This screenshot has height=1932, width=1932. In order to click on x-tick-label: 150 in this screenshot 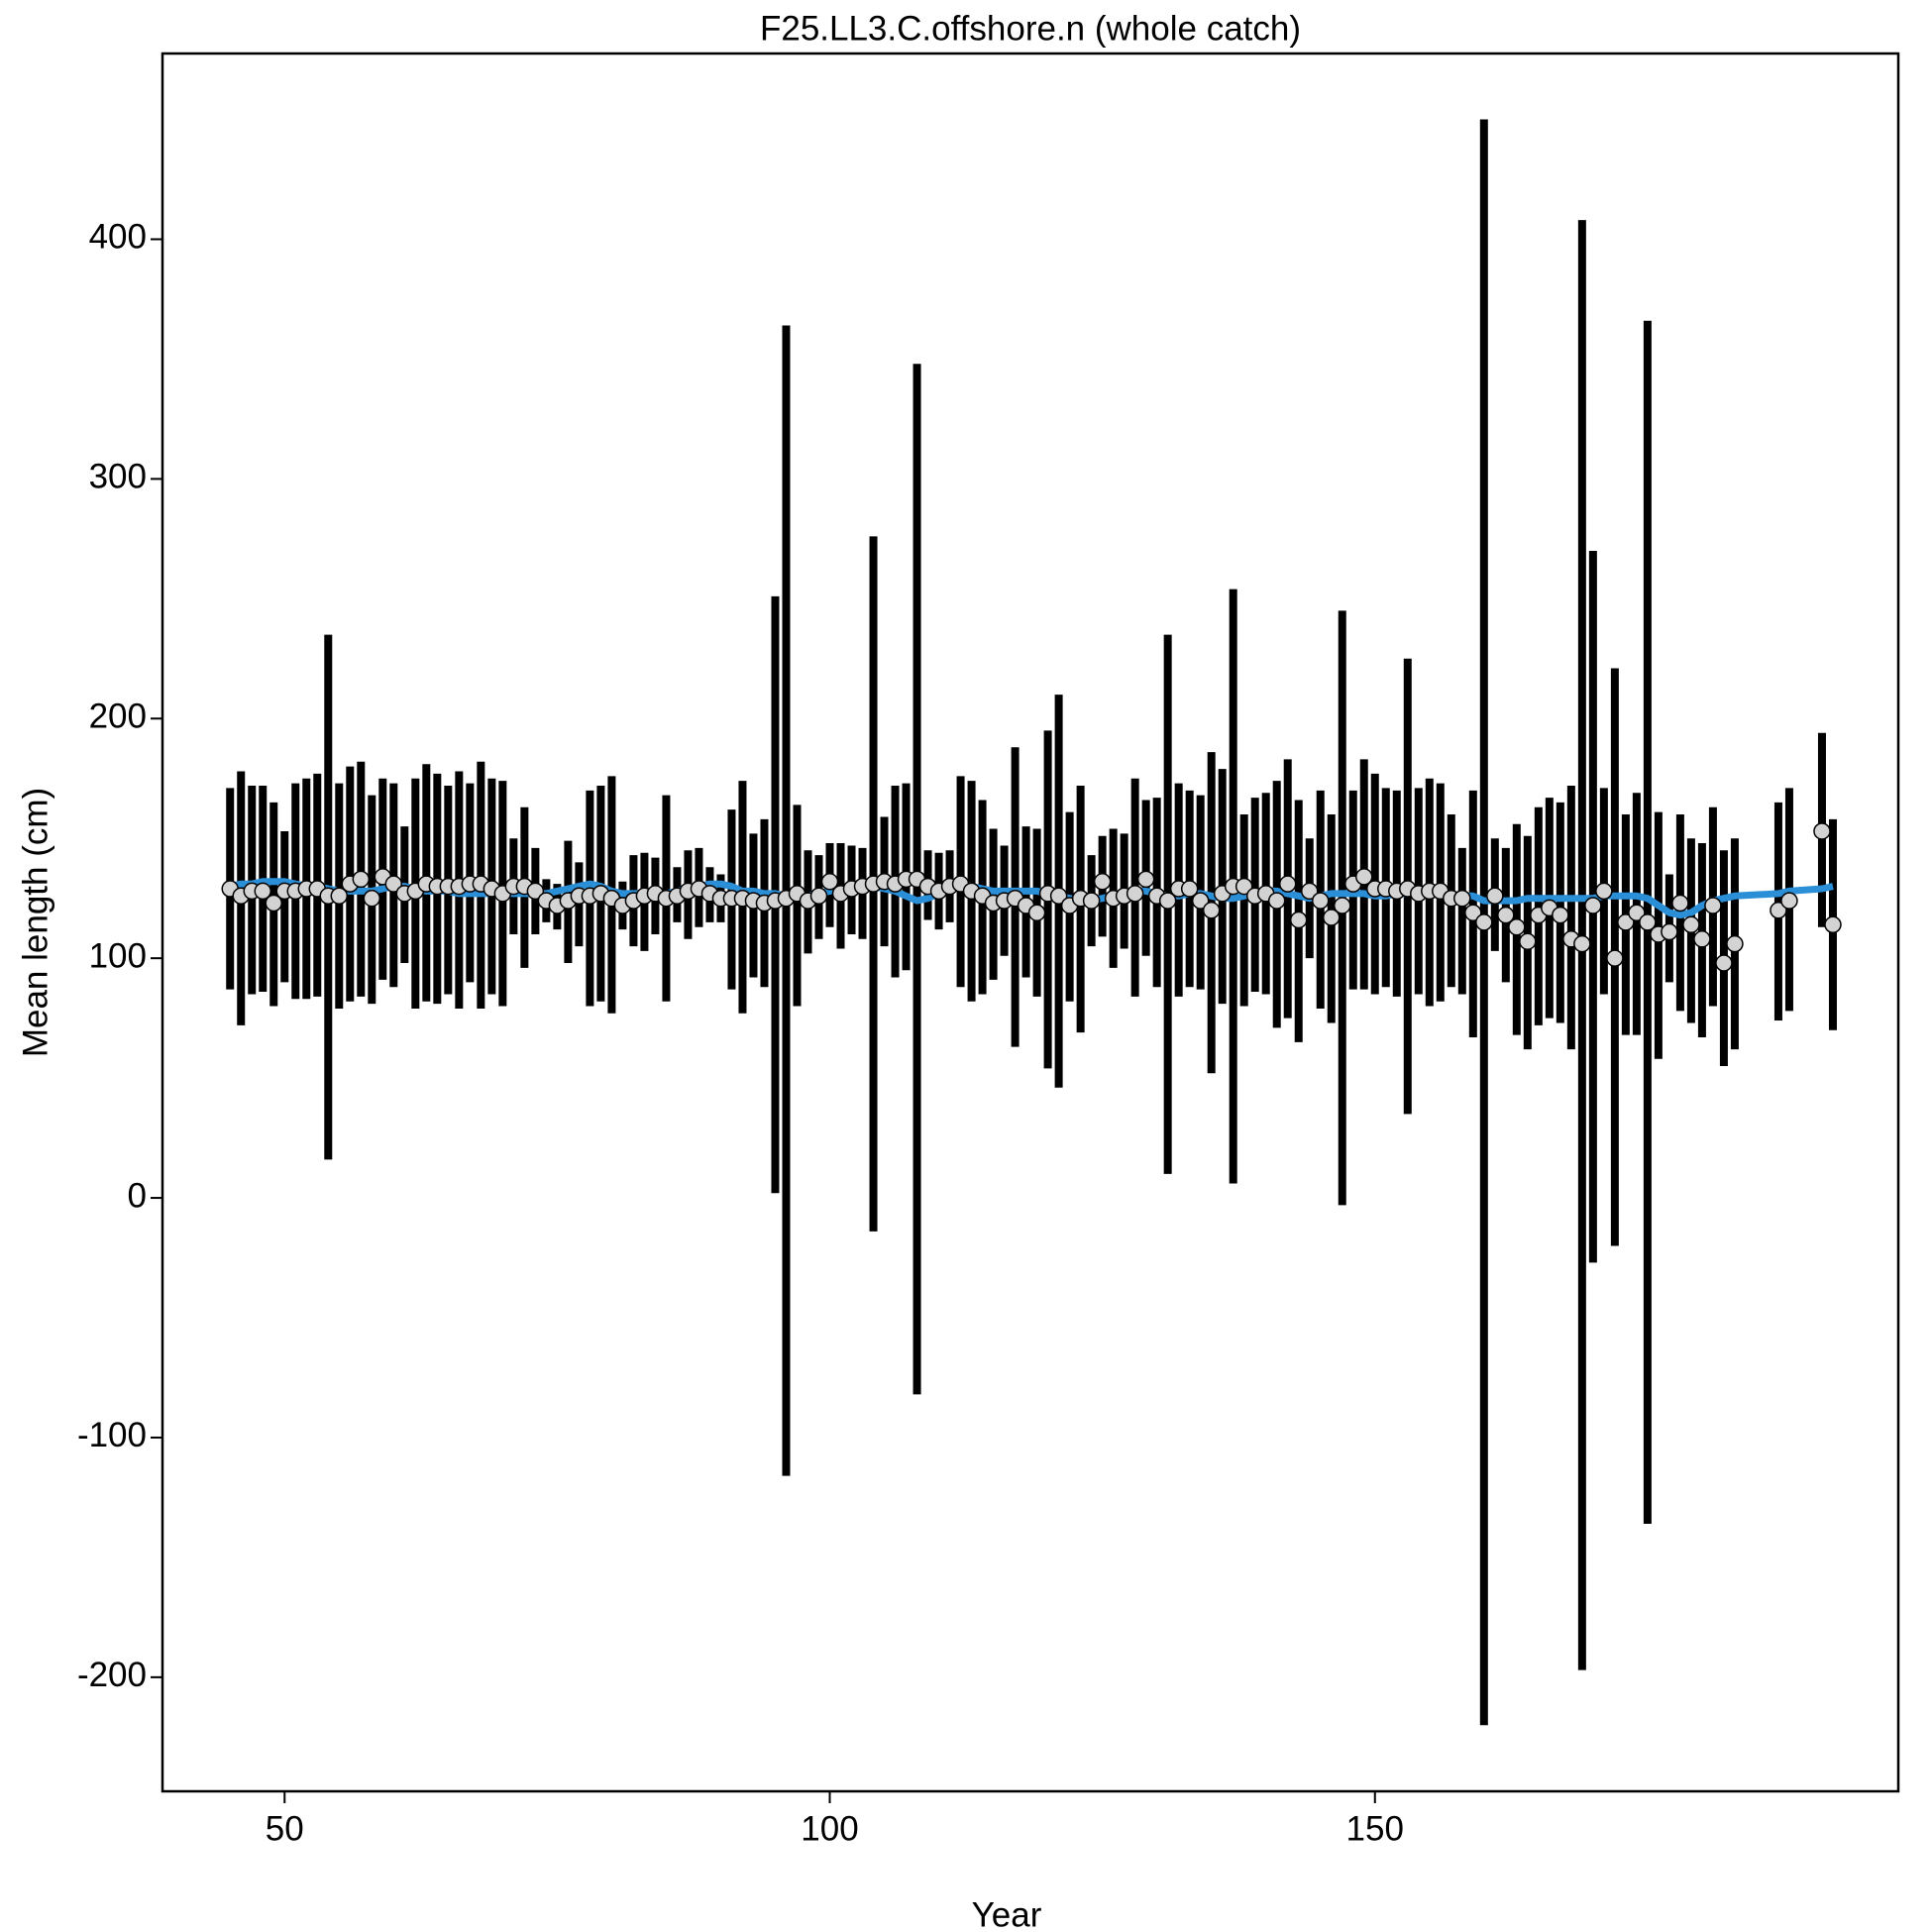, I will do `click(1375, 1828)`.